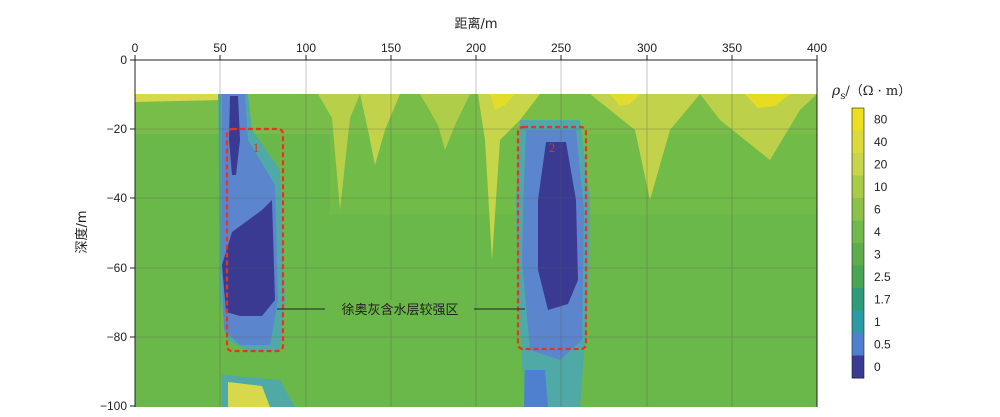 Image resolution: width=1000 pixels, height=417 pixels. Describe the element at coordinates (552, 238) in the screenshot. I see `anomaly-zone-2-box` at that location.